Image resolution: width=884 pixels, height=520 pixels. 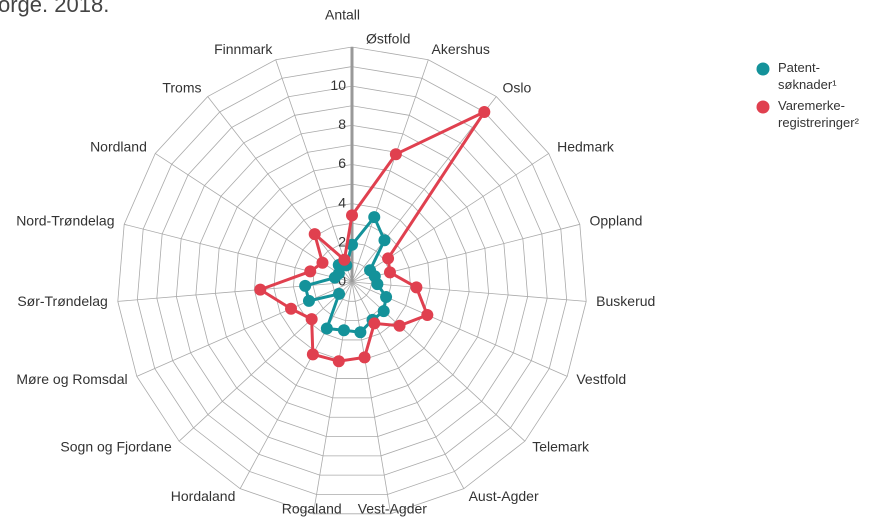 What do you see at coordinates (118, 147) in the screenshot?
I see `category-label: Nordland` at bounding box center [118, 147].